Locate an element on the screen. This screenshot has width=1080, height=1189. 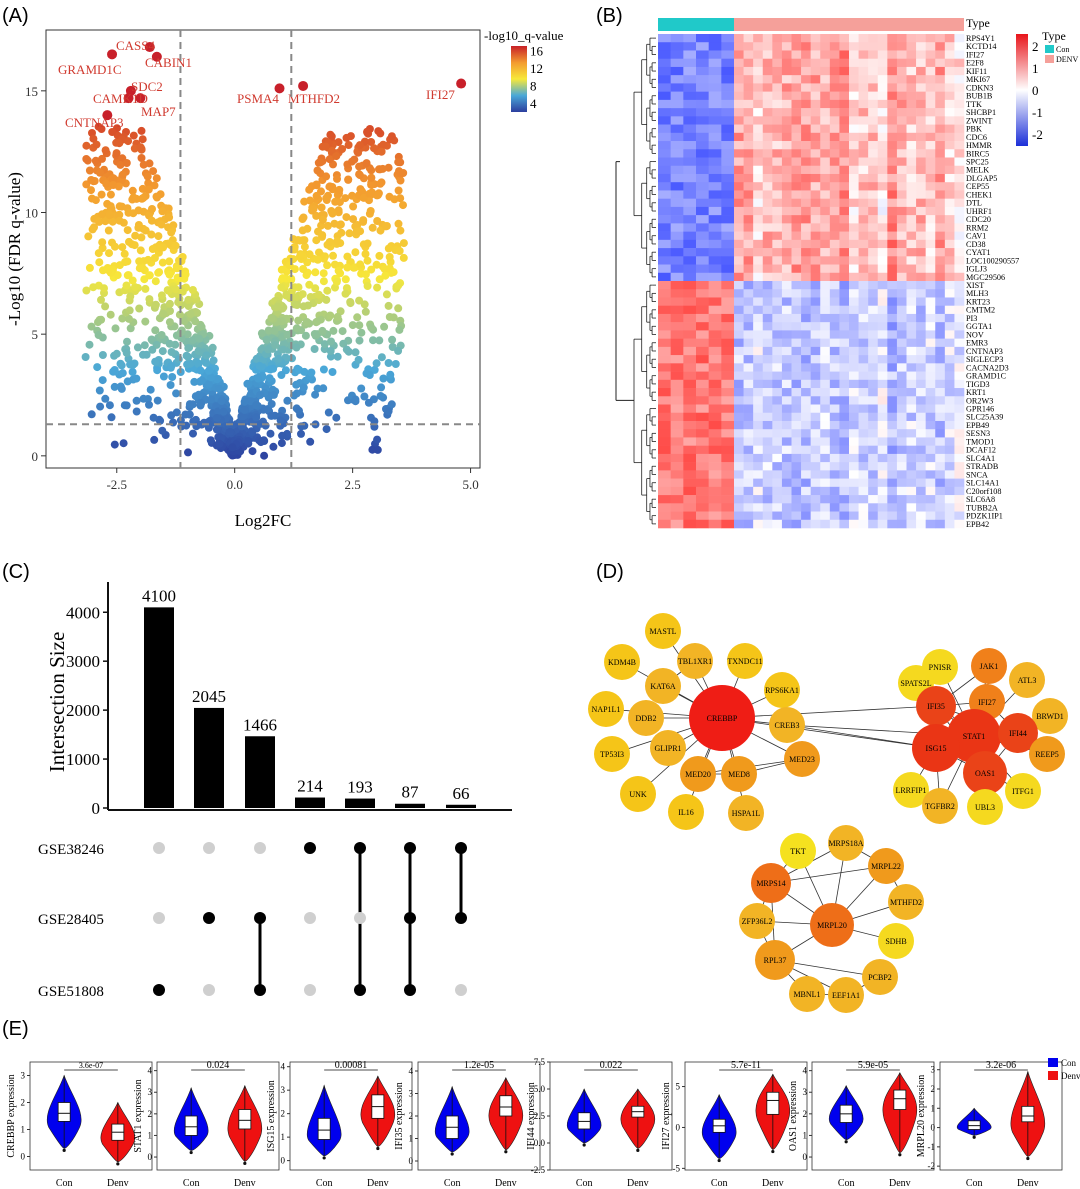
y-tick-label: 10 is located at coordinates (31, 213).